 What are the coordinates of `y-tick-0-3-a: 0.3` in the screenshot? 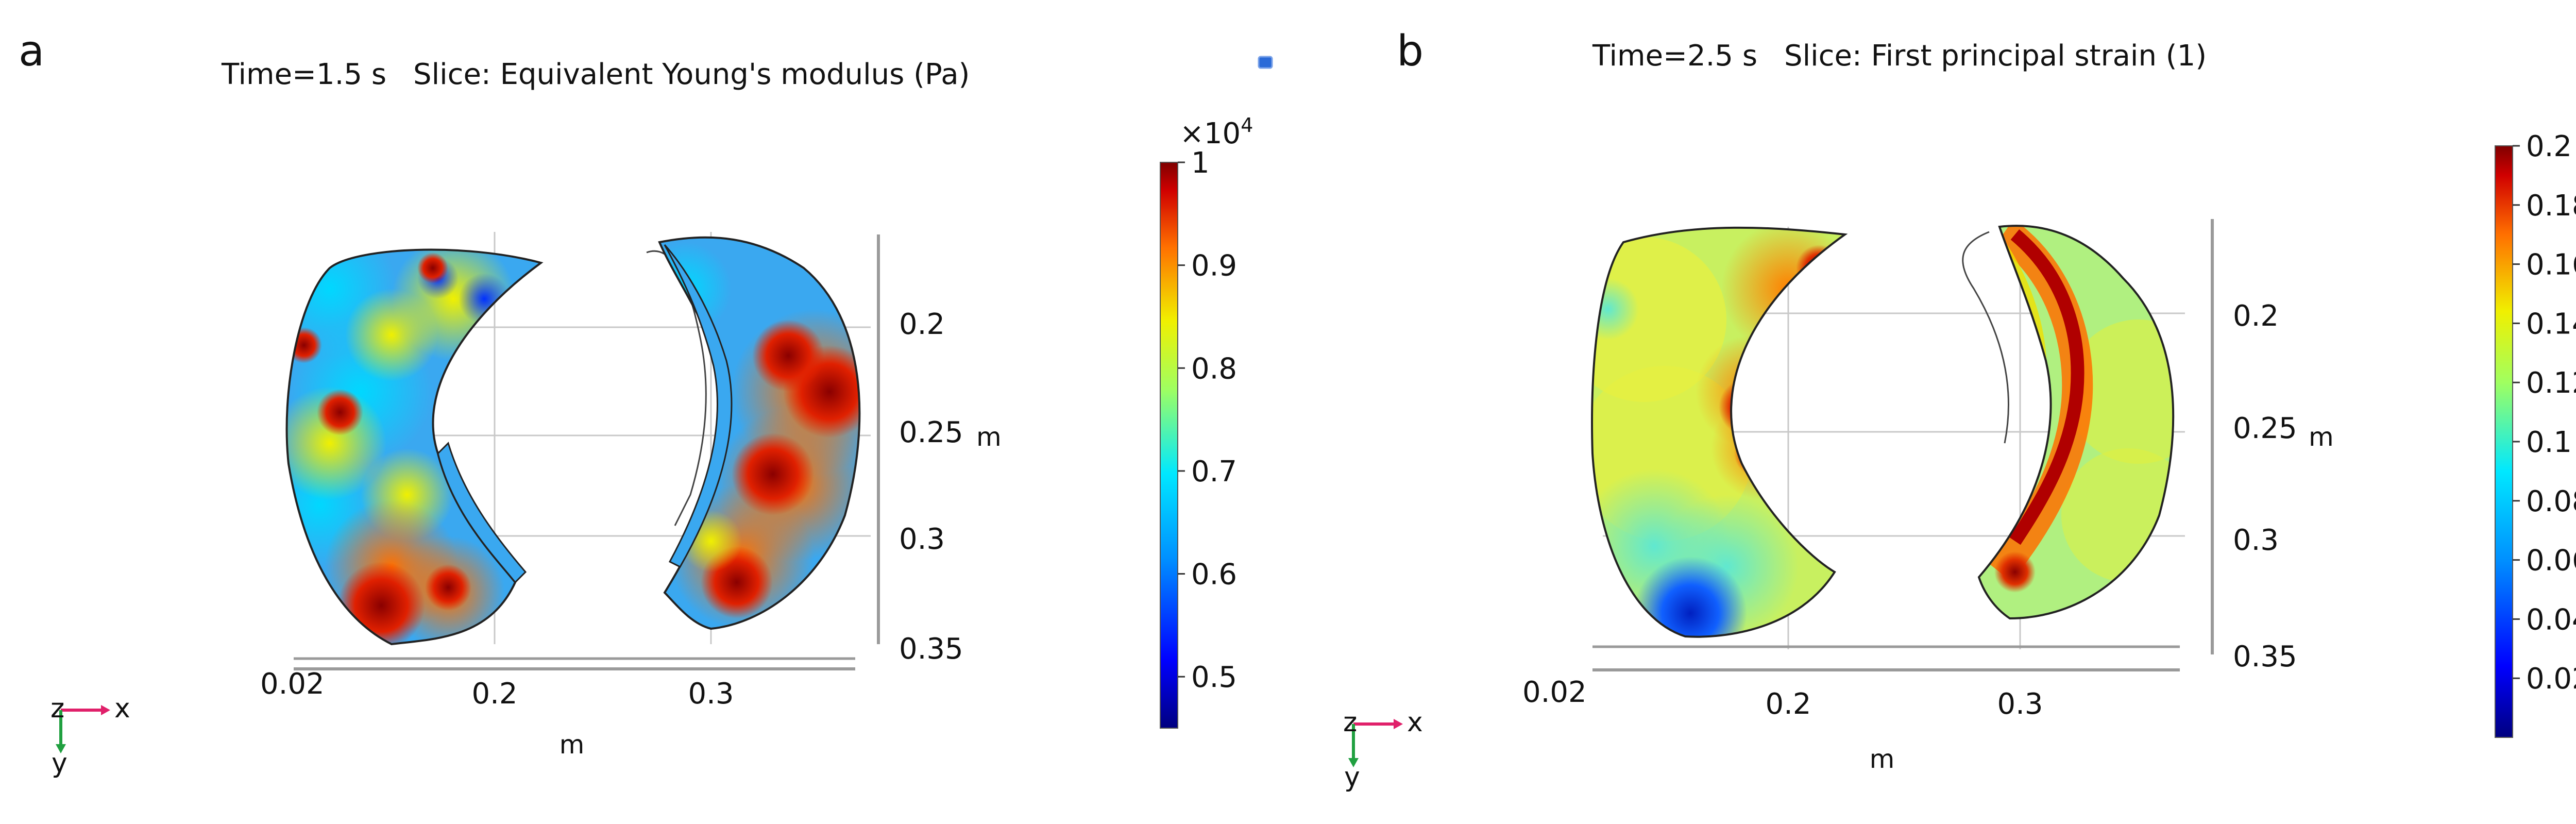 It's located at (922, 539).